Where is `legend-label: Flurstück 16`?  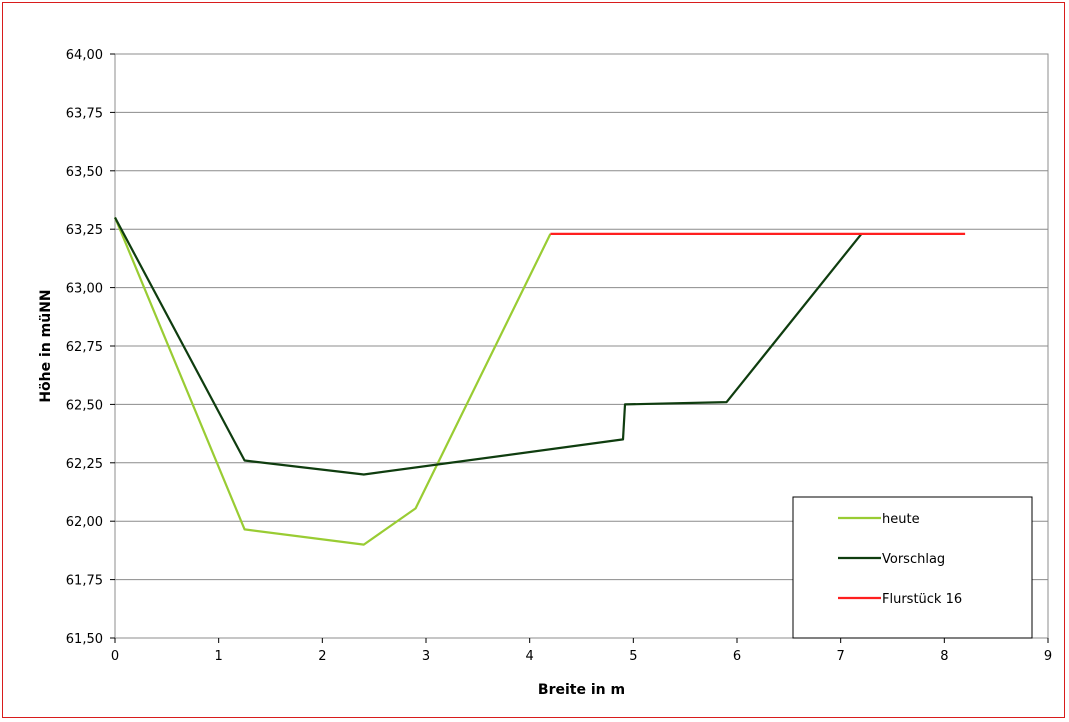
legend-label: Flurstück 16 is located at coordinates (922, 599).